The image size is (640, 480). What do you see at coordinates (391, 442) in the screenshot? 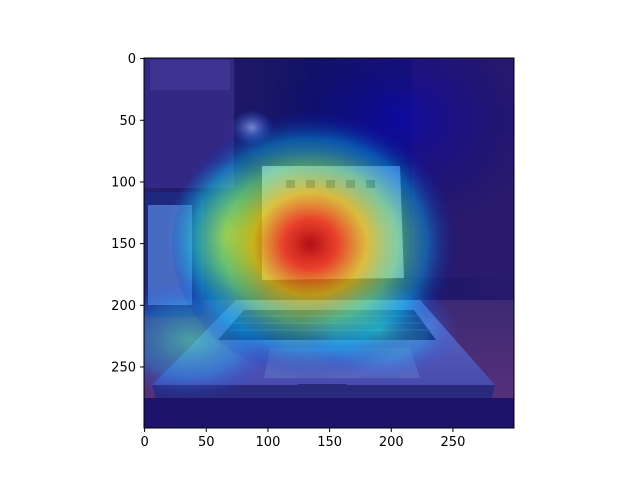
I see `x-tick-label: 200` at bounding box center [391, 442].